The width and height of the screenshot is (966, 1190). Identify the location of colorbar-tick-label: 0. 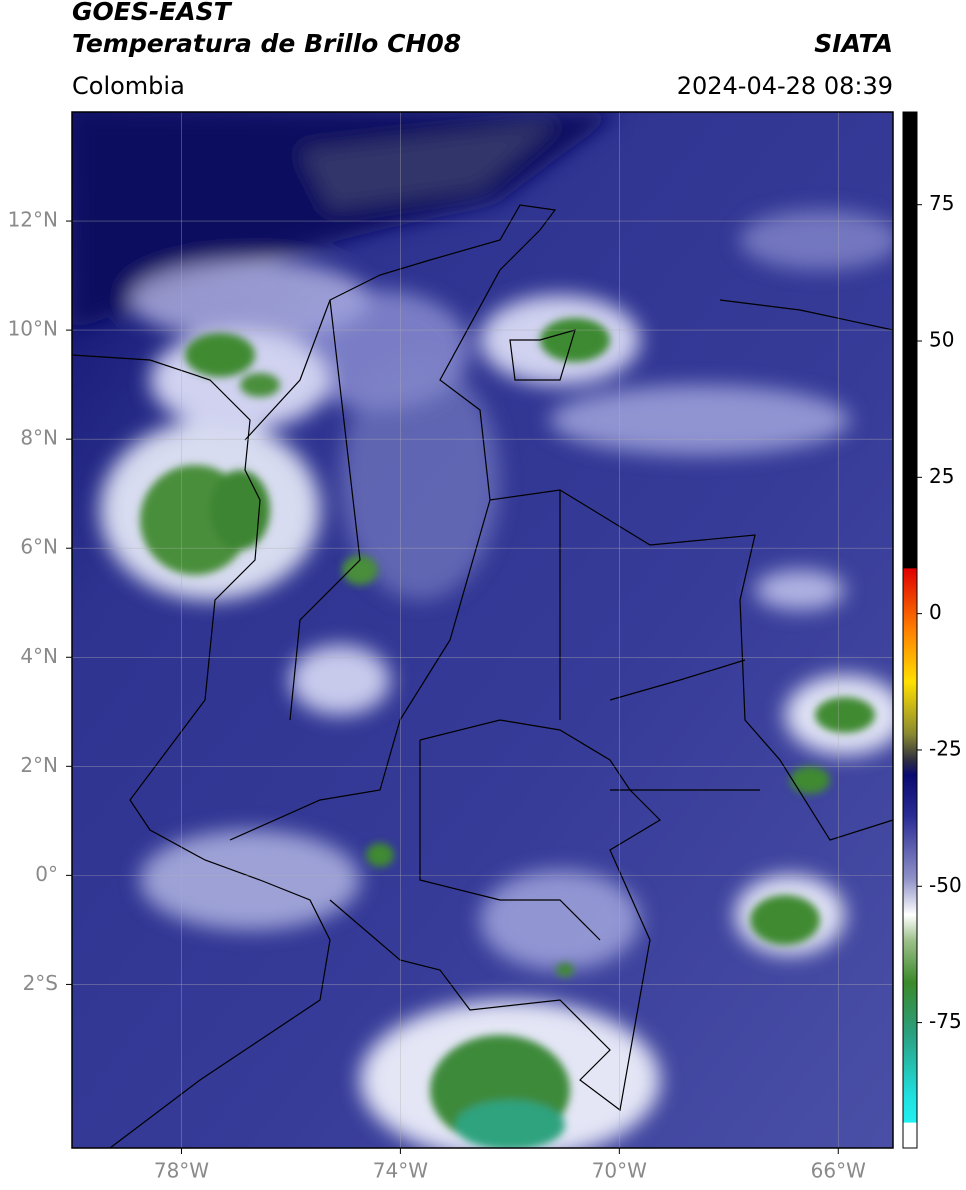
(935, 612).